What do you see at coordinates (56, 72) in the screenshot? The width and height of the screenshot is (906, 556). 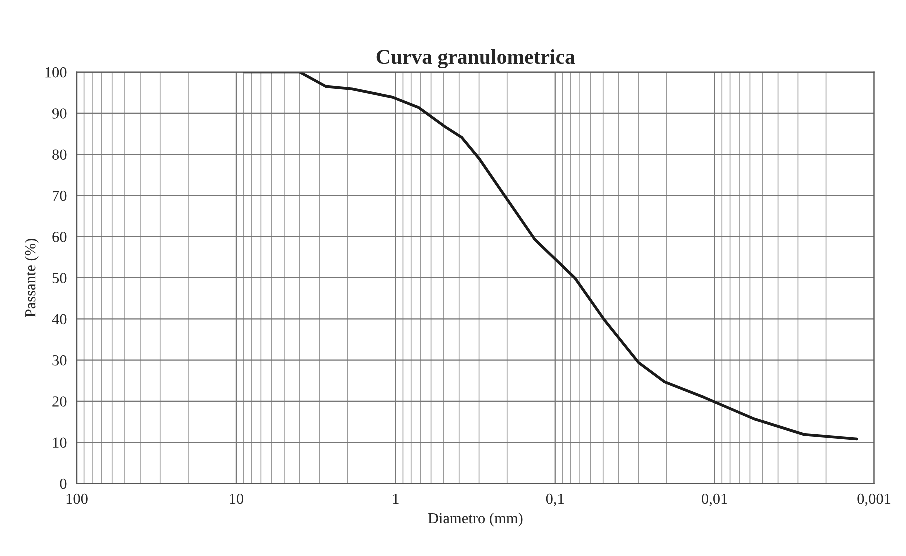 I see `y-tick-label: 100` at bounding box center [56, 72].